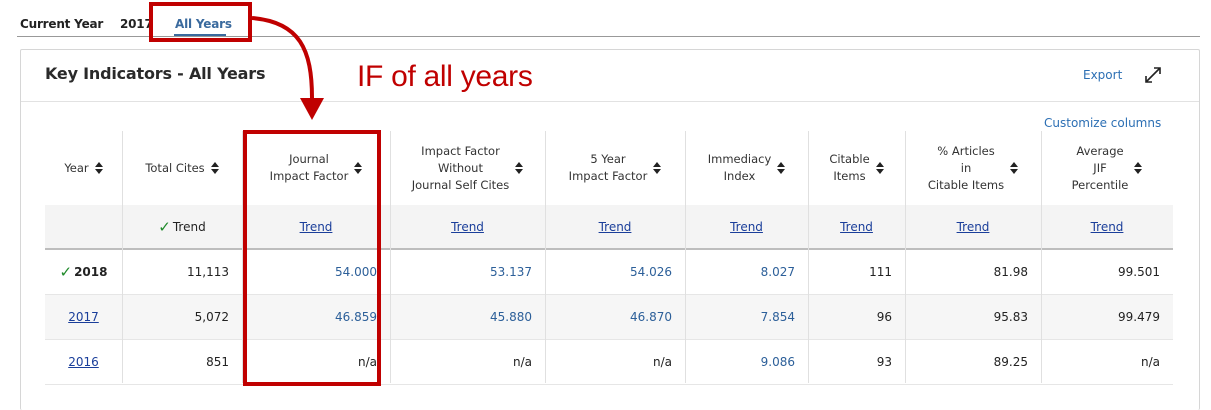 This screenshot has width=1211, height=410. Describe the element at coordinates (356, 272) in the screenshot. I see `cell-jif: 54.000` at that location.